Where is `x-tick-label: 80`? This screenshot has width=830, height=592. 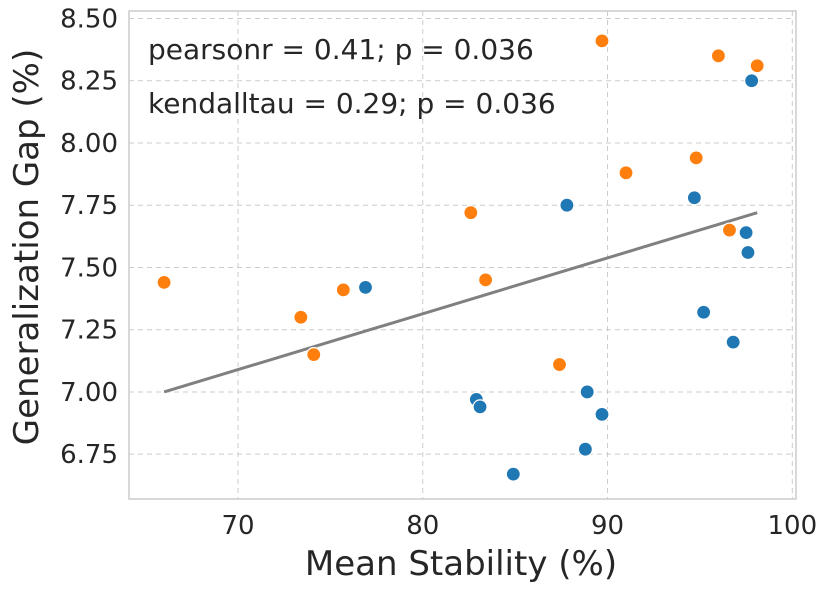
x-tick-label: 80 is located at coordinates (422, 526).